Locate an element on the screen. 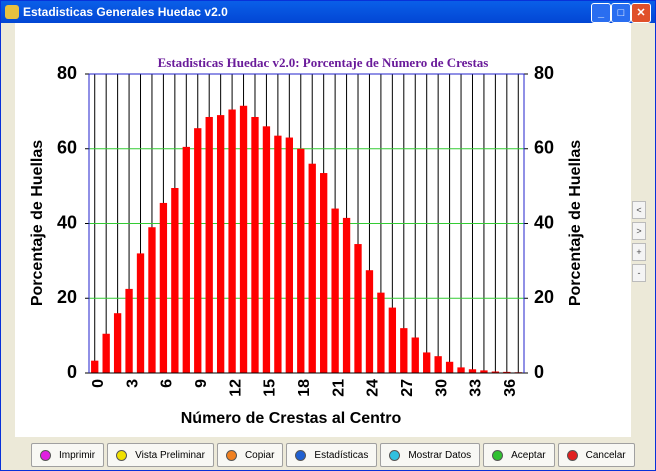 Image resolution: width=656 pixels, height=471 pixels. button-label: Cancelar is located at coordinates (605, 455).